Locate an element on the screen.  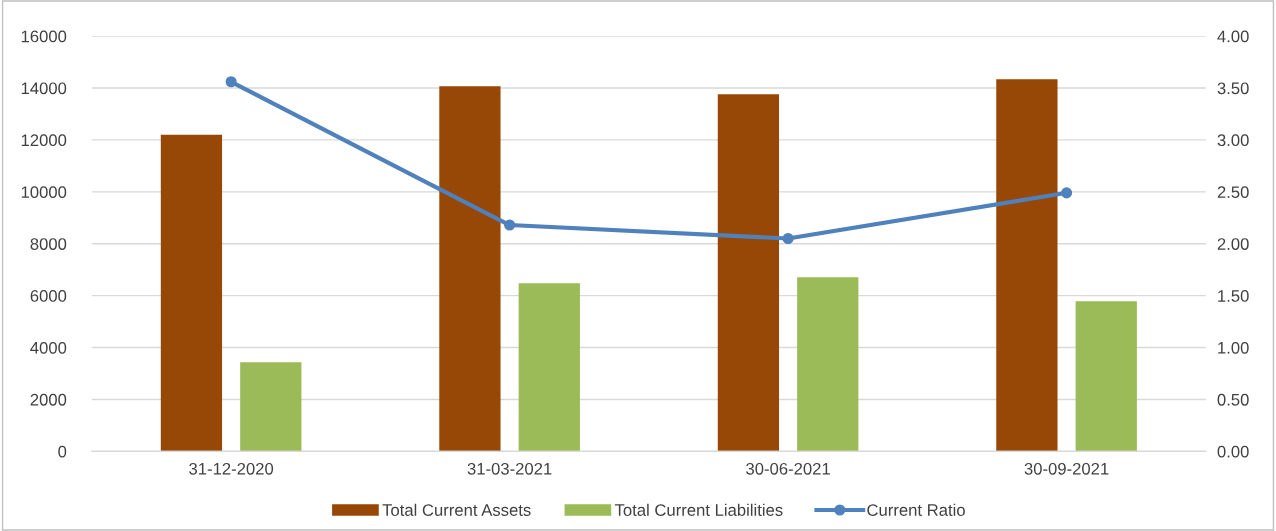
y-tick-label: 6000 is located at coordinates (48, 296).